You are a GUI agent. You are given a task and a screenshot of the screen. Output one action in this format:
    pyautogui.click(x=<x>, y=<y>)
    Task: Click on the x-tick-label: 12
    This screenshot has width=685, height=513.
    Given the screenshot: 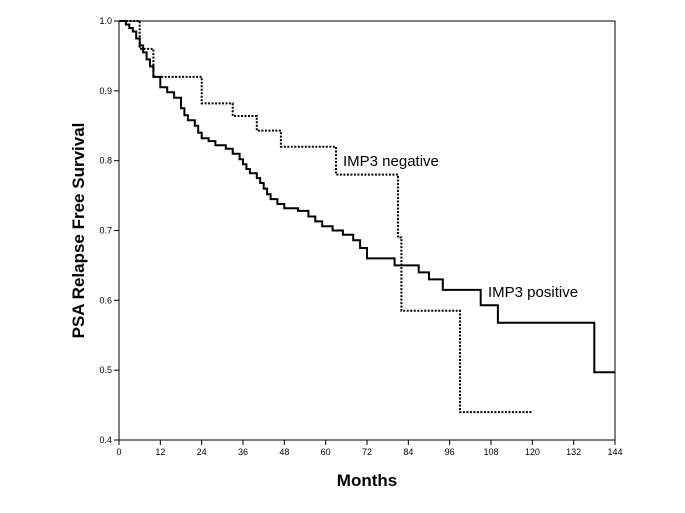 What is the action you would take?
    pyautogui.click(x=160, y=452)
    